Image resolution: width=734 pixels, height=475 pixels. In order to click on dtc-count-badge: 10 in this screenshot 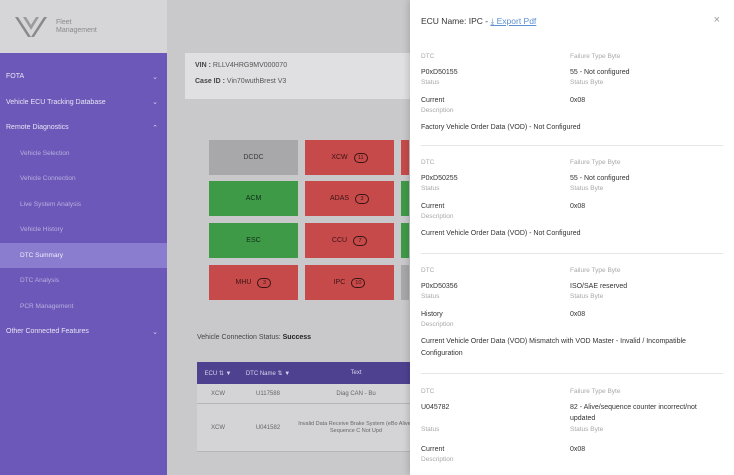, I will do `click(358, 282)`.